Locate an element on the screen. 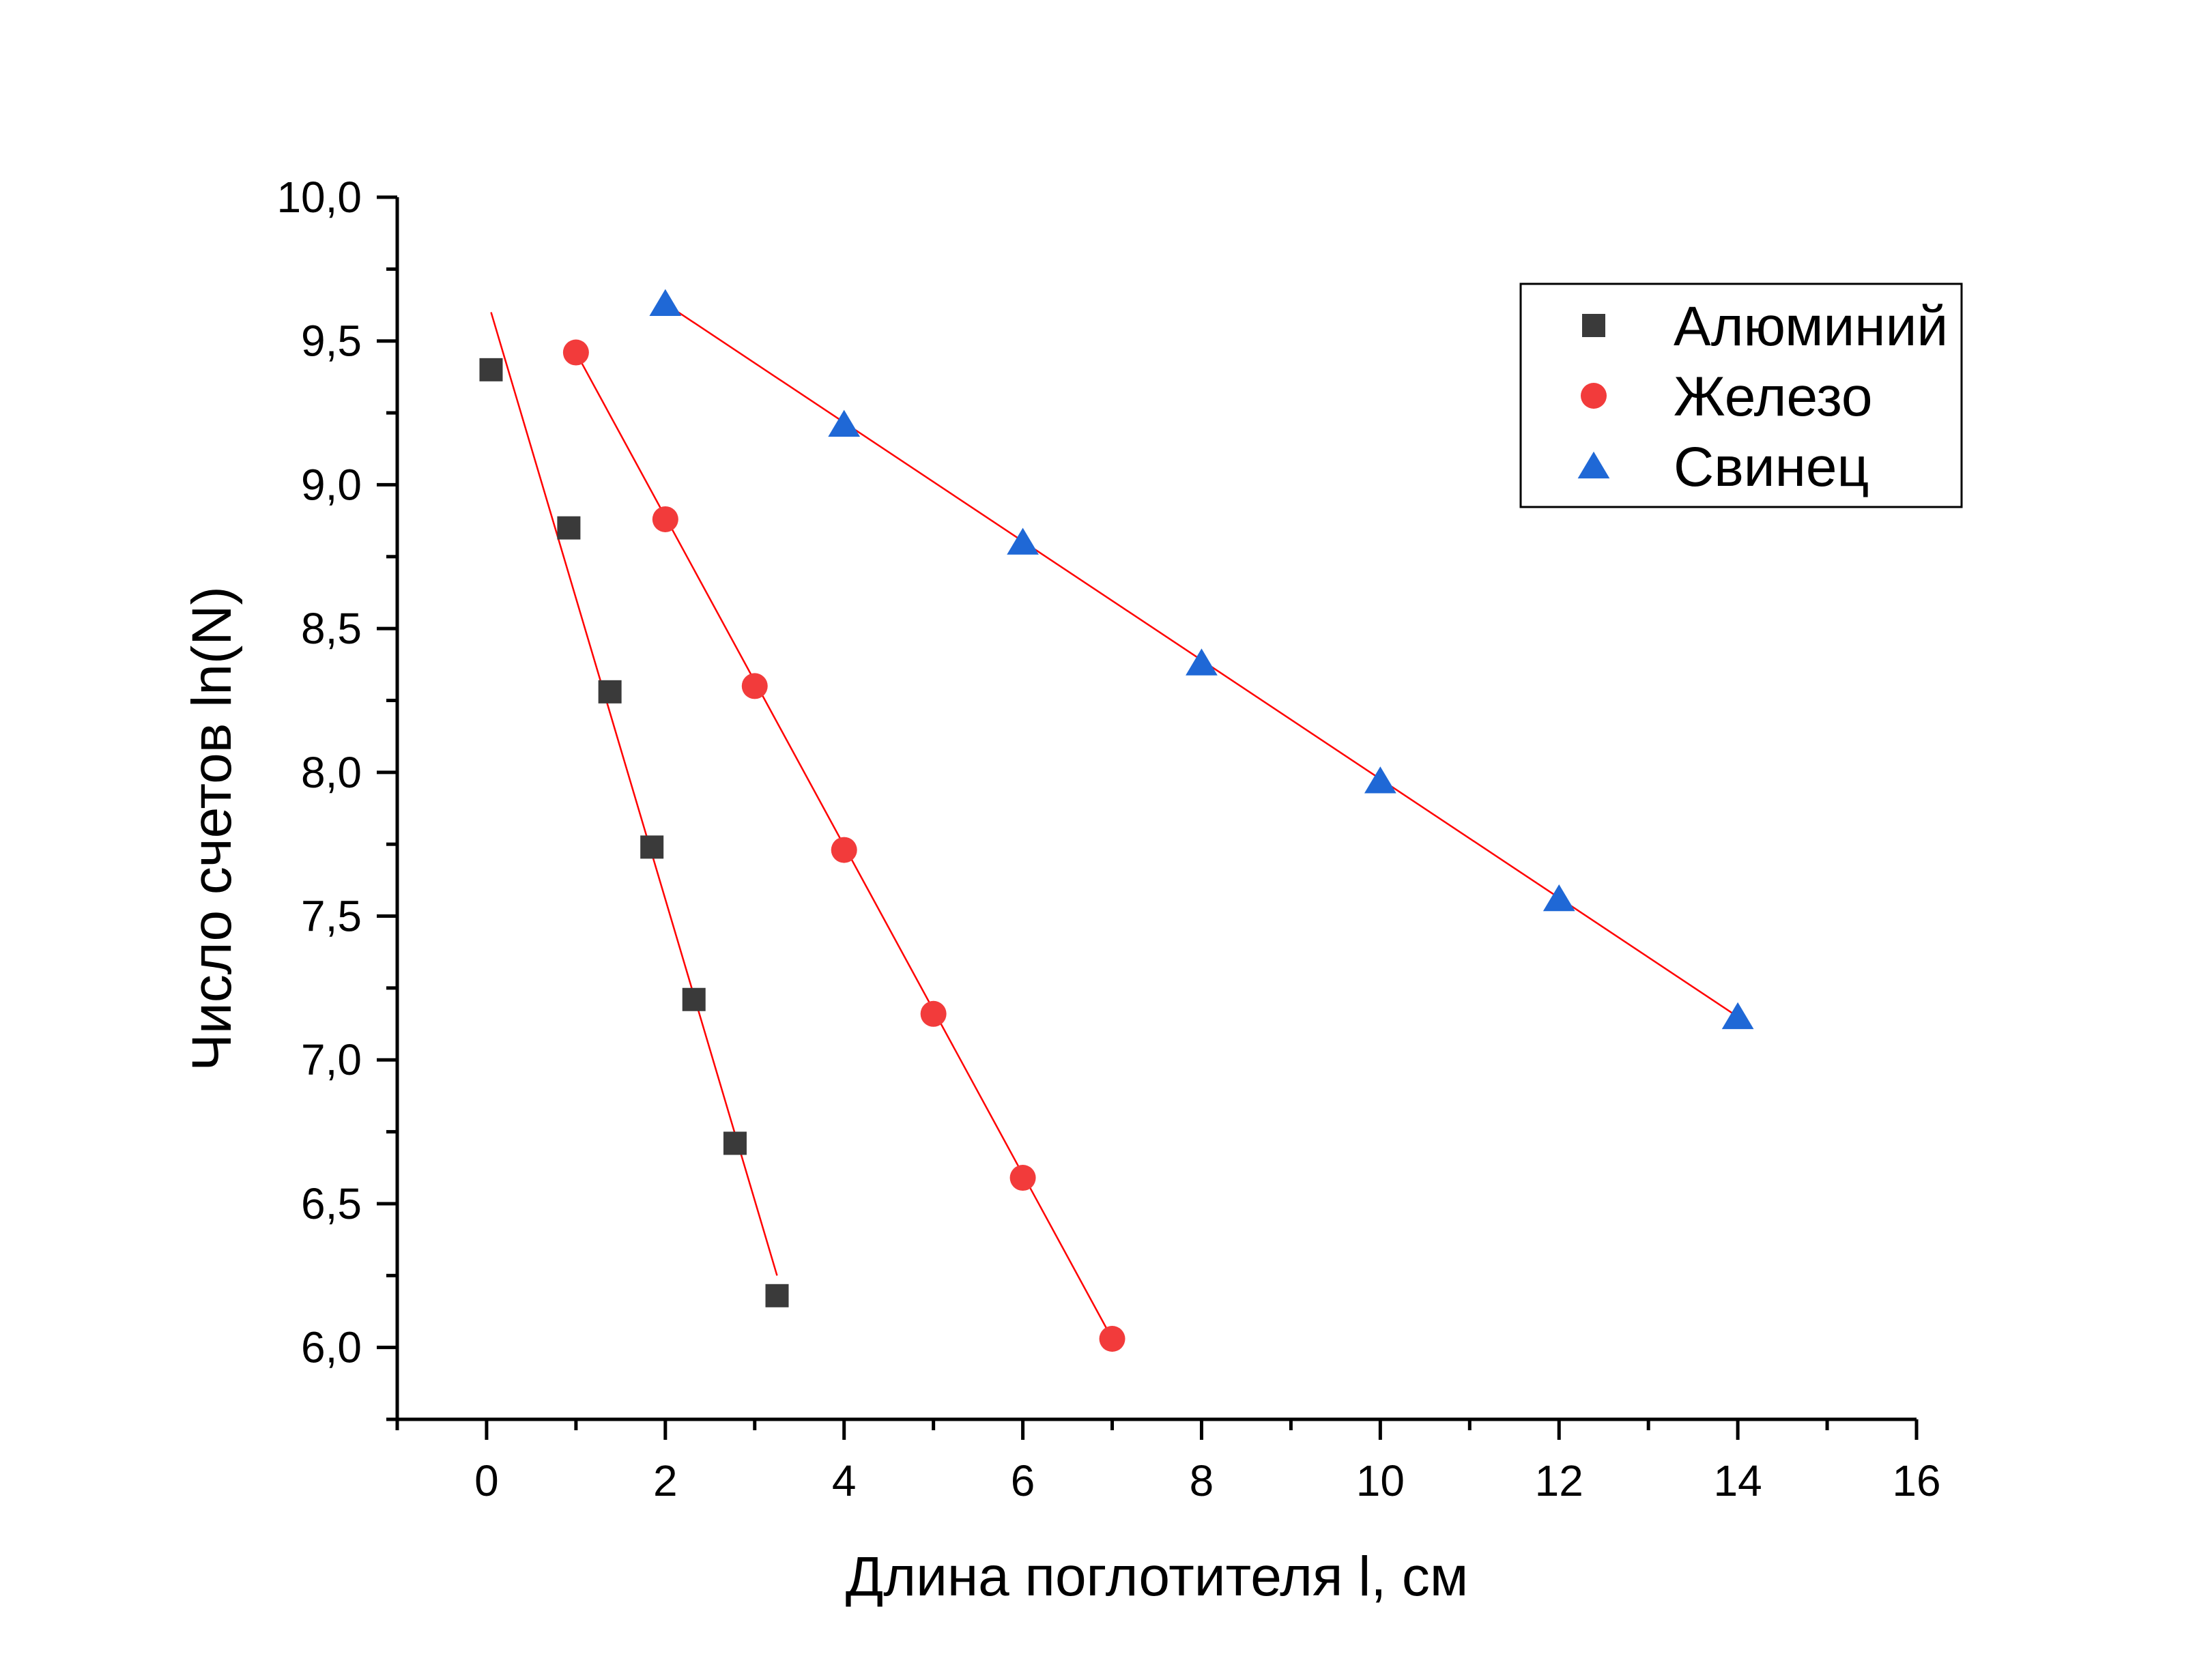  y-tick-label: 7,0 is located at coordinates (332, 1059).